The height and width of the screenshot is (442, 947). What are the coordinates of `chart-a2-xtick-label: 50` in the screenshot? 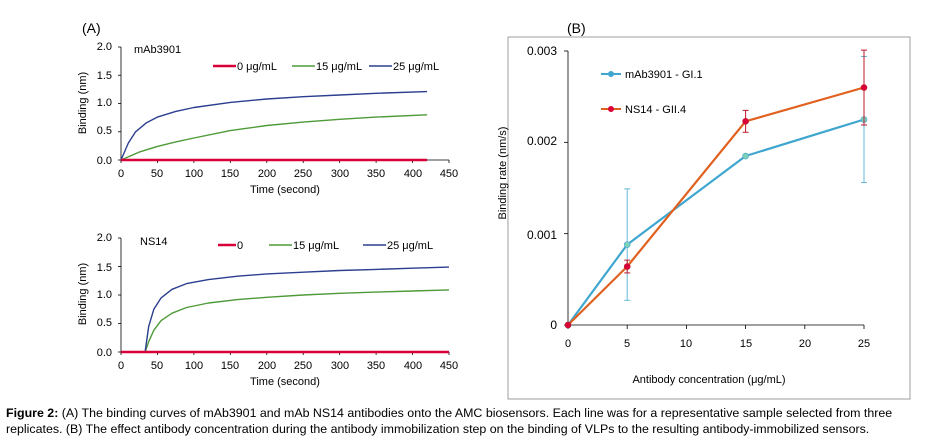 It's located at (157, 366).